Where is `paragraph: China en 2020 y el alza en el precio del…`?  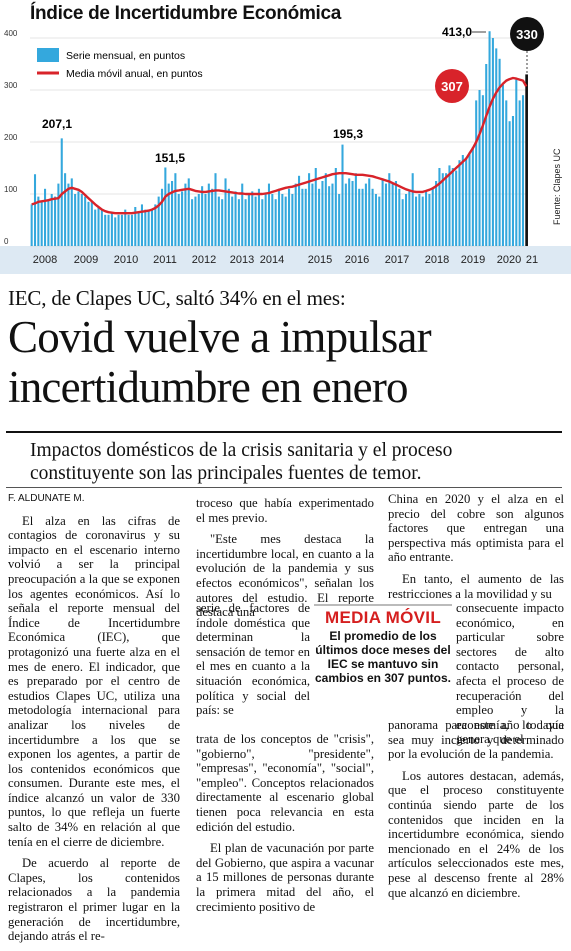
paragraph: China en 2020 y el alza en el precio del… is located at coordinates (476, 528).